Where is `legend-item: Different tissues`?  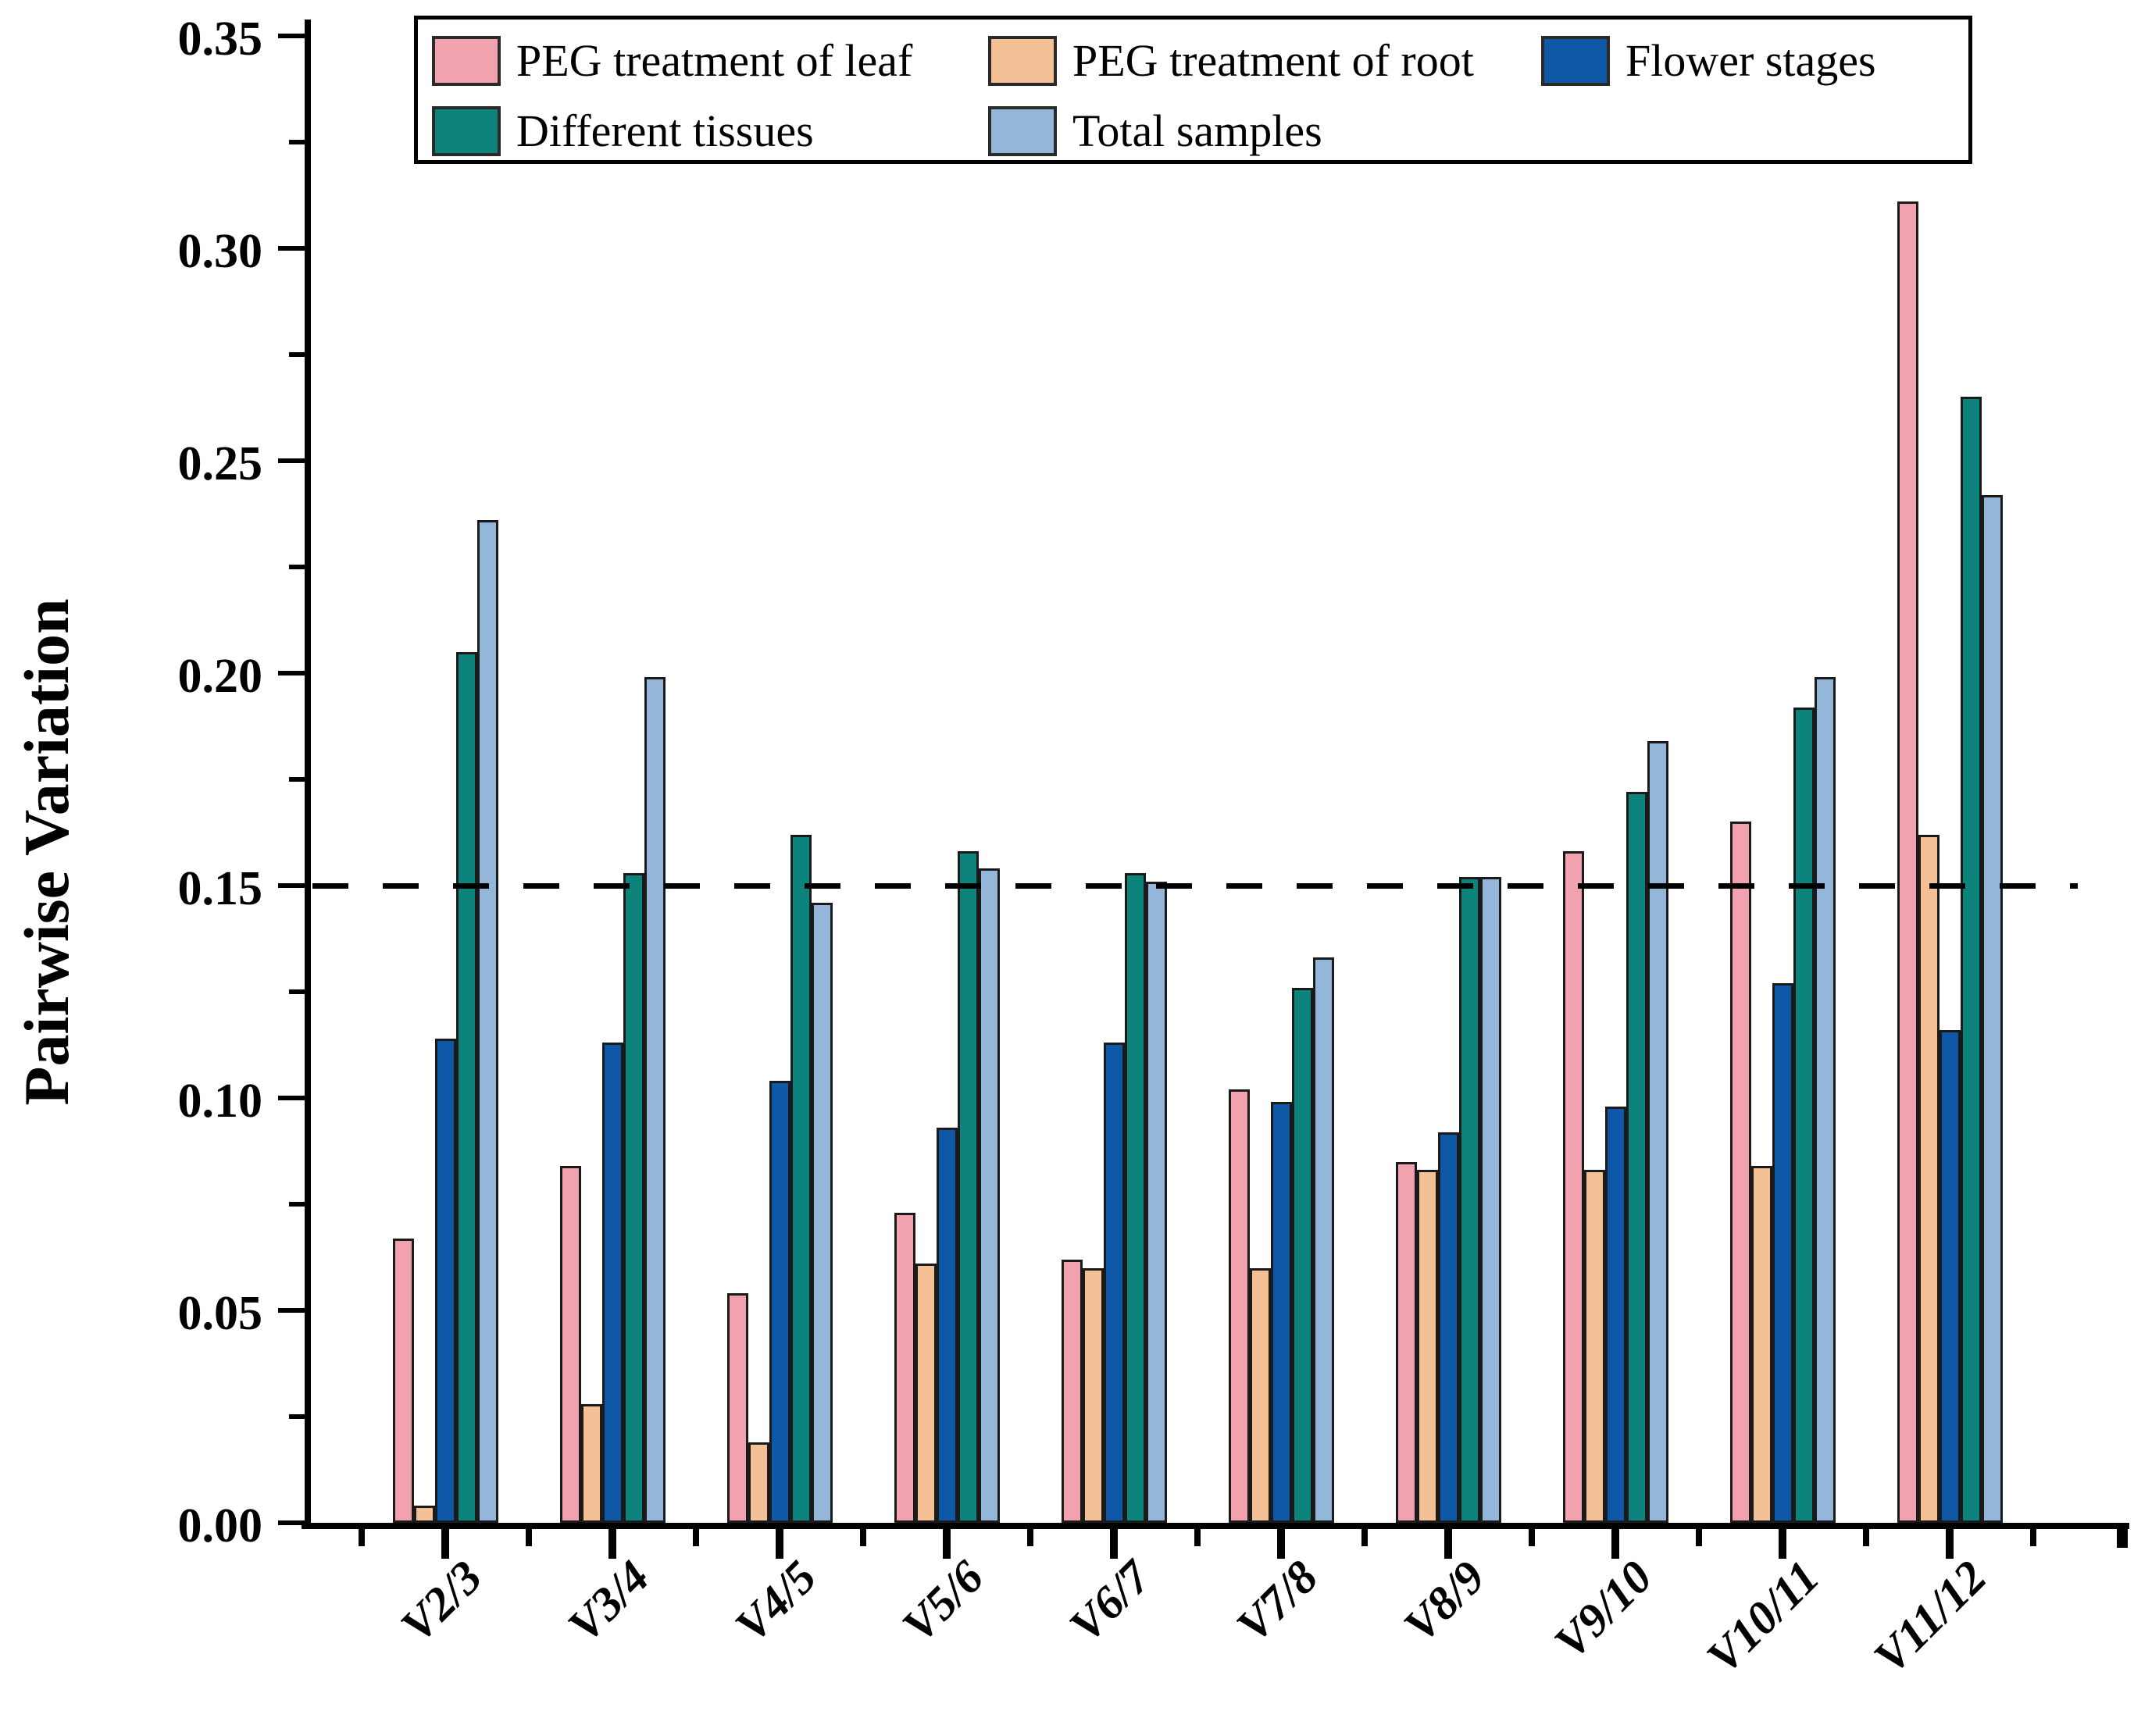
legend-item: Different tissues is located at coordinates (623, 131).